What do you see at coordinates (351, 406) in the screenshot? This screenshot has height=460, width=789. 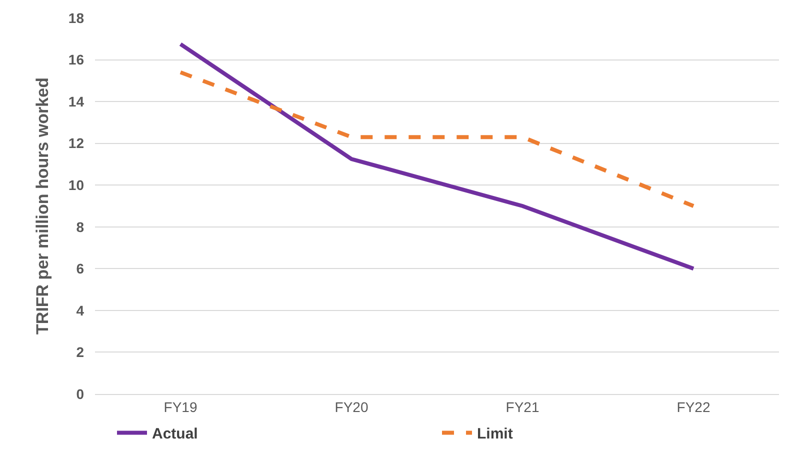 I see `x-tick-label: FY20` at bounding box center [351, 406].